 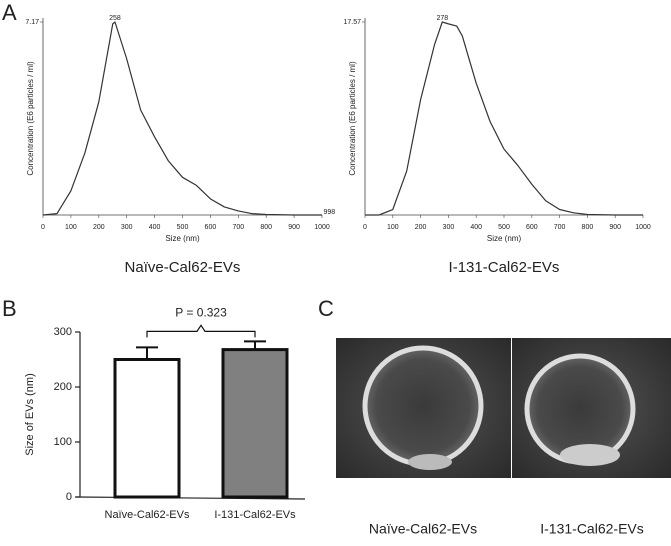 What do you see at coordinates (329, 212) in the screenshot?
I see `end-label: 998` at bounding box center [329, 212].